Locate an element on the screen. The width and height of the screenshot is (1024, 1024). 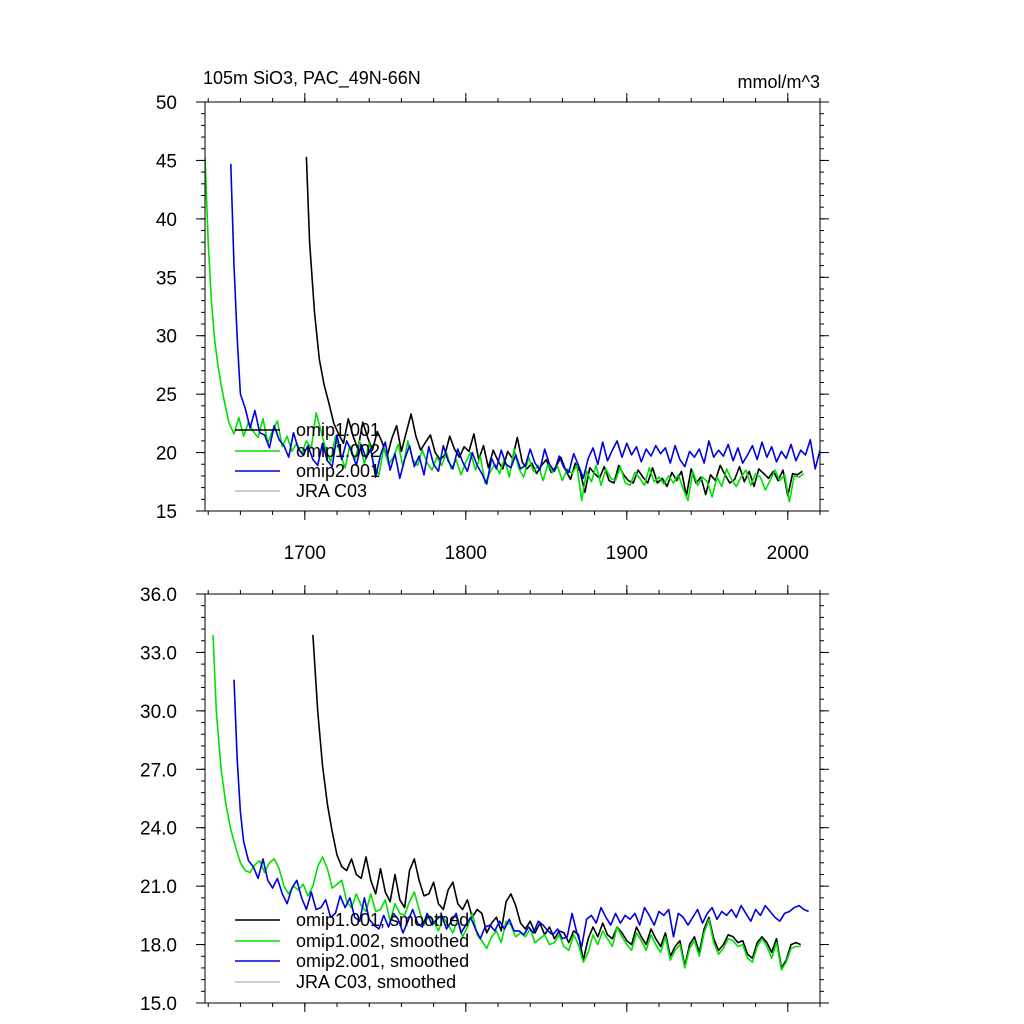
y-tick-label: 21.0 is located at coordinates (158, 887).